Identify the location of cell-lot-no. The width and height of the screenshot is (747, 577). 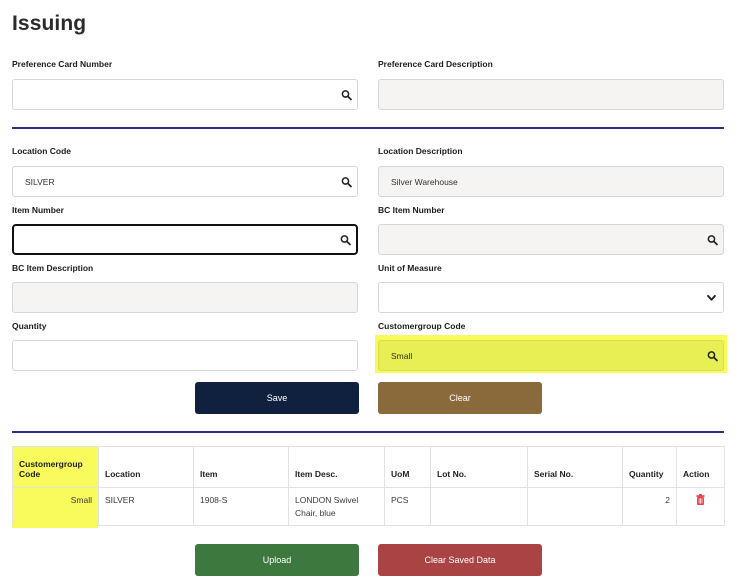
(479, 506).